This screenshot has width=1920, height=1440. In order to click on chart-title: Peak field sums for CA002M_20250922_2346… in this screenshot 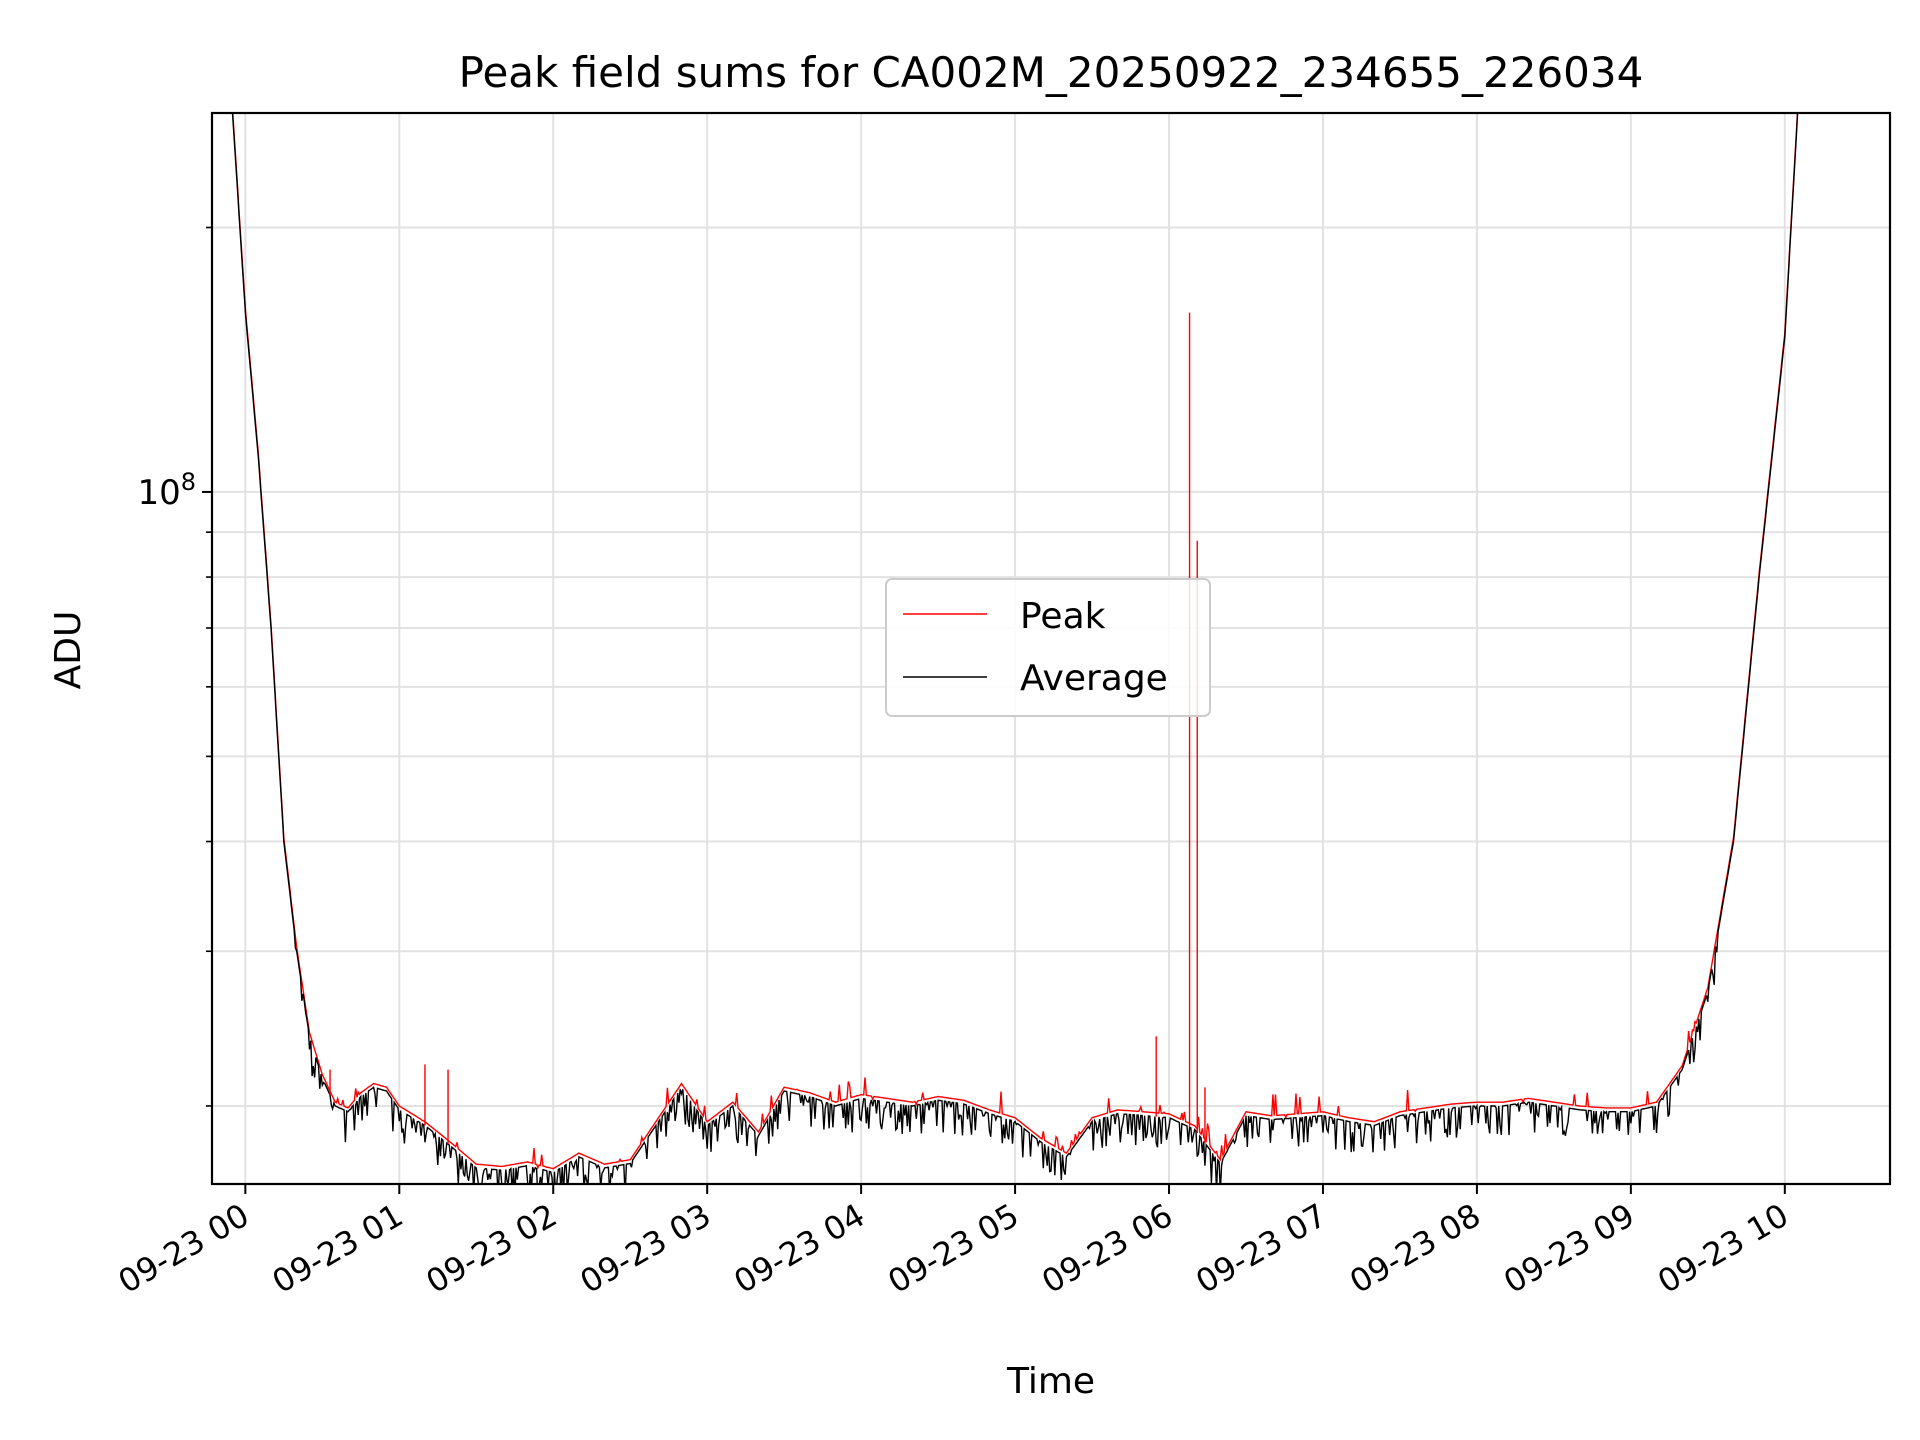, I will do `click(1051, 72)`.